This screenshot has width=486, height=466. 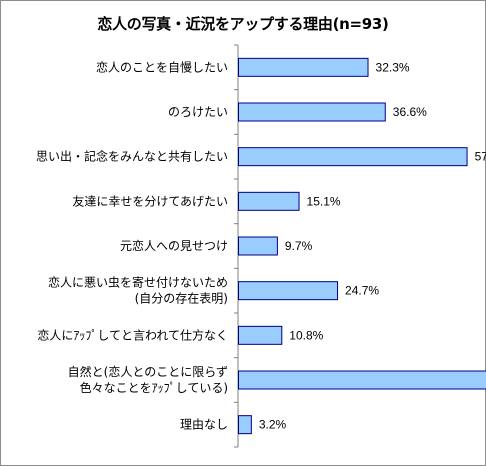 What do you see at coordinates (324, 201) in the screenshot?
I see `data-label: 15.1%` at bounding box center [324, 201].